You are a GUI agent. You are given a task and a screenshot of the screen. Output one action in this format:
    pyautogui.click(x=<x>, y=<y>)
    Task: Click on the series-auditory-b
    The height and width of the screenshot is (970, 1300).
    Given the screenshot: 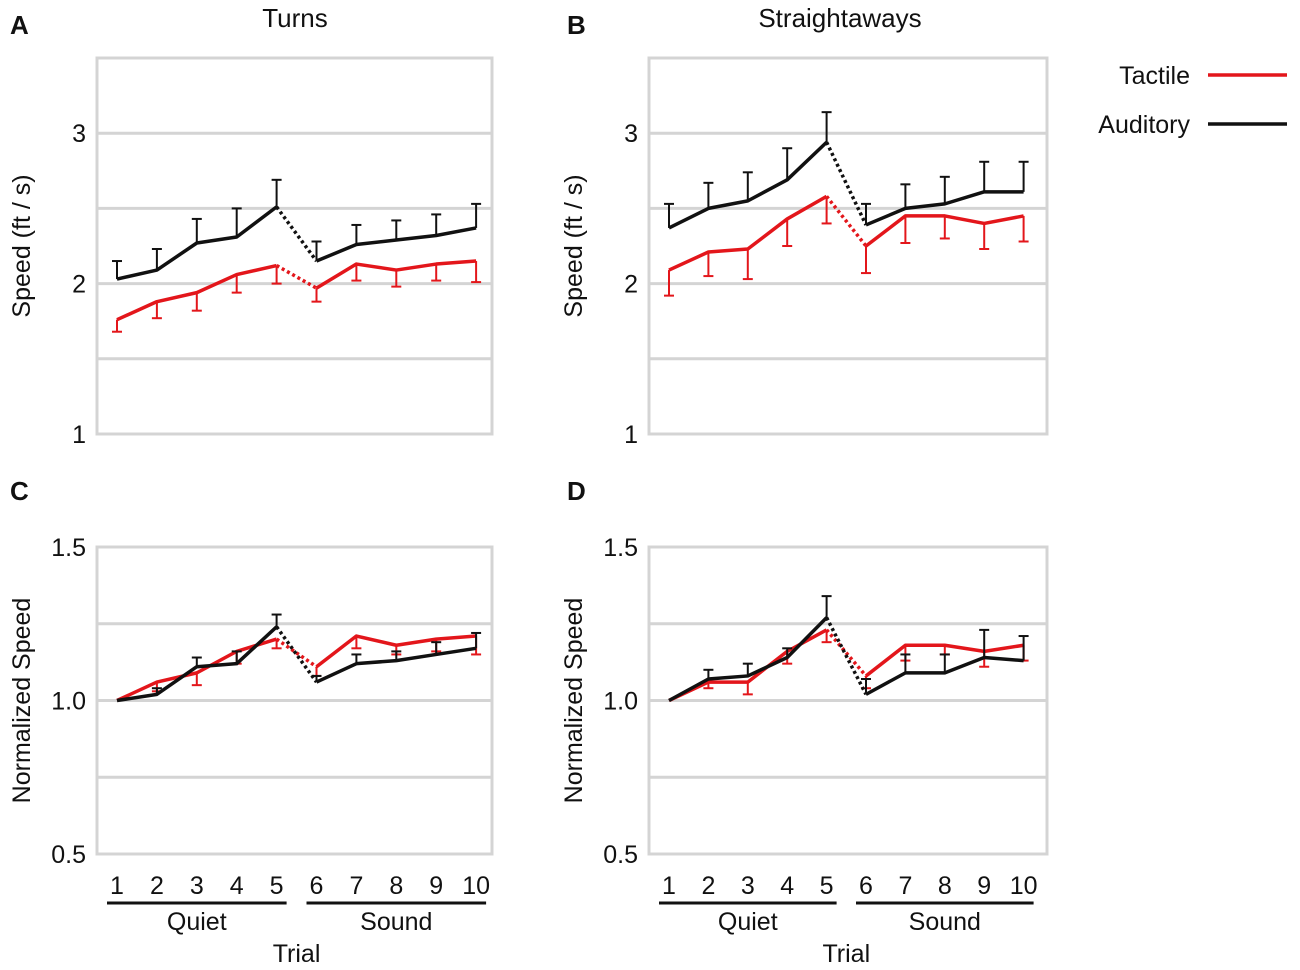 What is the action you would take?
    pyautogui.click(x=846, y=170)
    